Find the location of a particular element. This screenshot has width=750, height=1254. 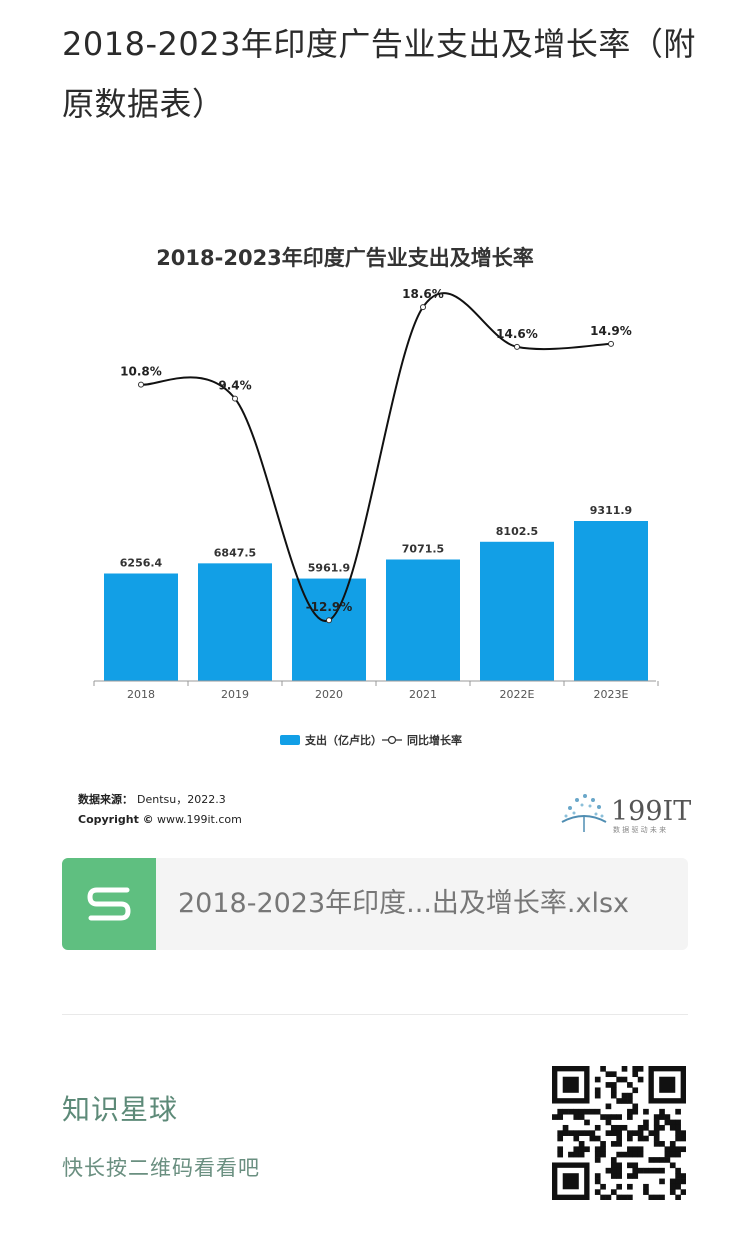

ticks-layer: 2018 2019 2020 2021 2022E 2023E is located at coordinates (376, 691).